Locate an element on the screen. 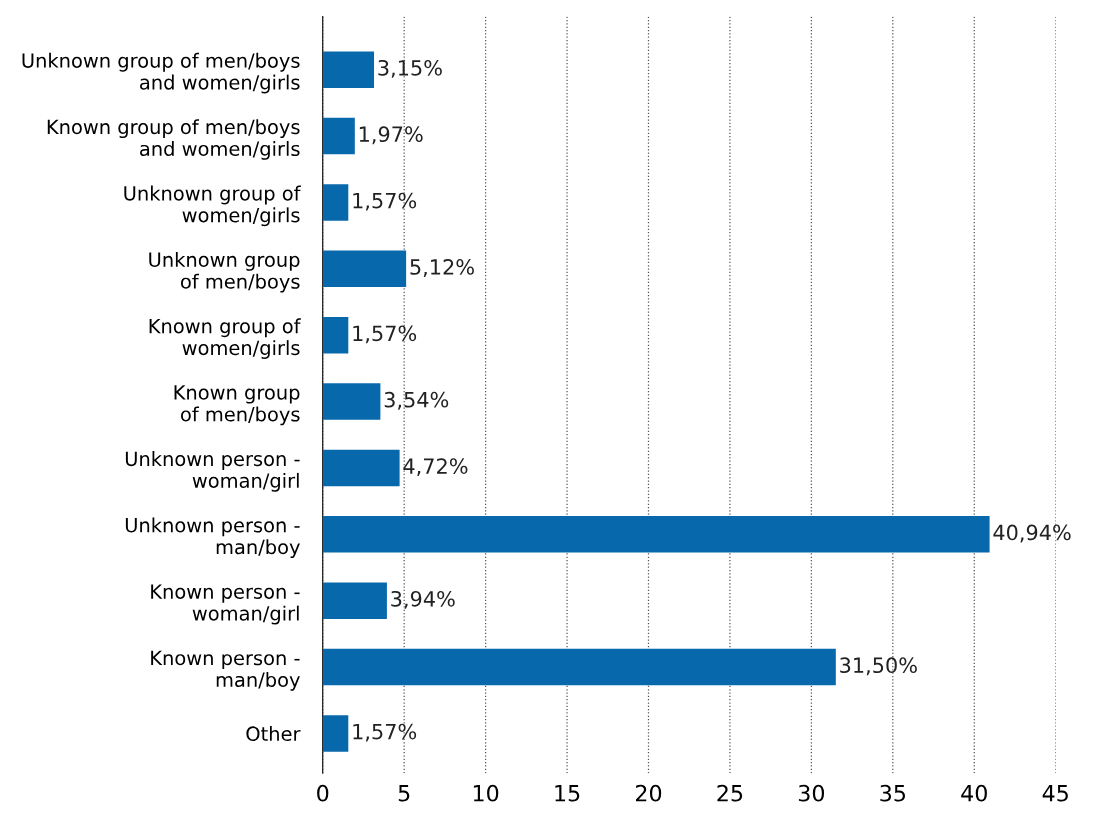 Image resolution: width=1094 pixels, height=827 pixels. y-tick-label: Known person - man/boy is located at coordinates (225, 670).